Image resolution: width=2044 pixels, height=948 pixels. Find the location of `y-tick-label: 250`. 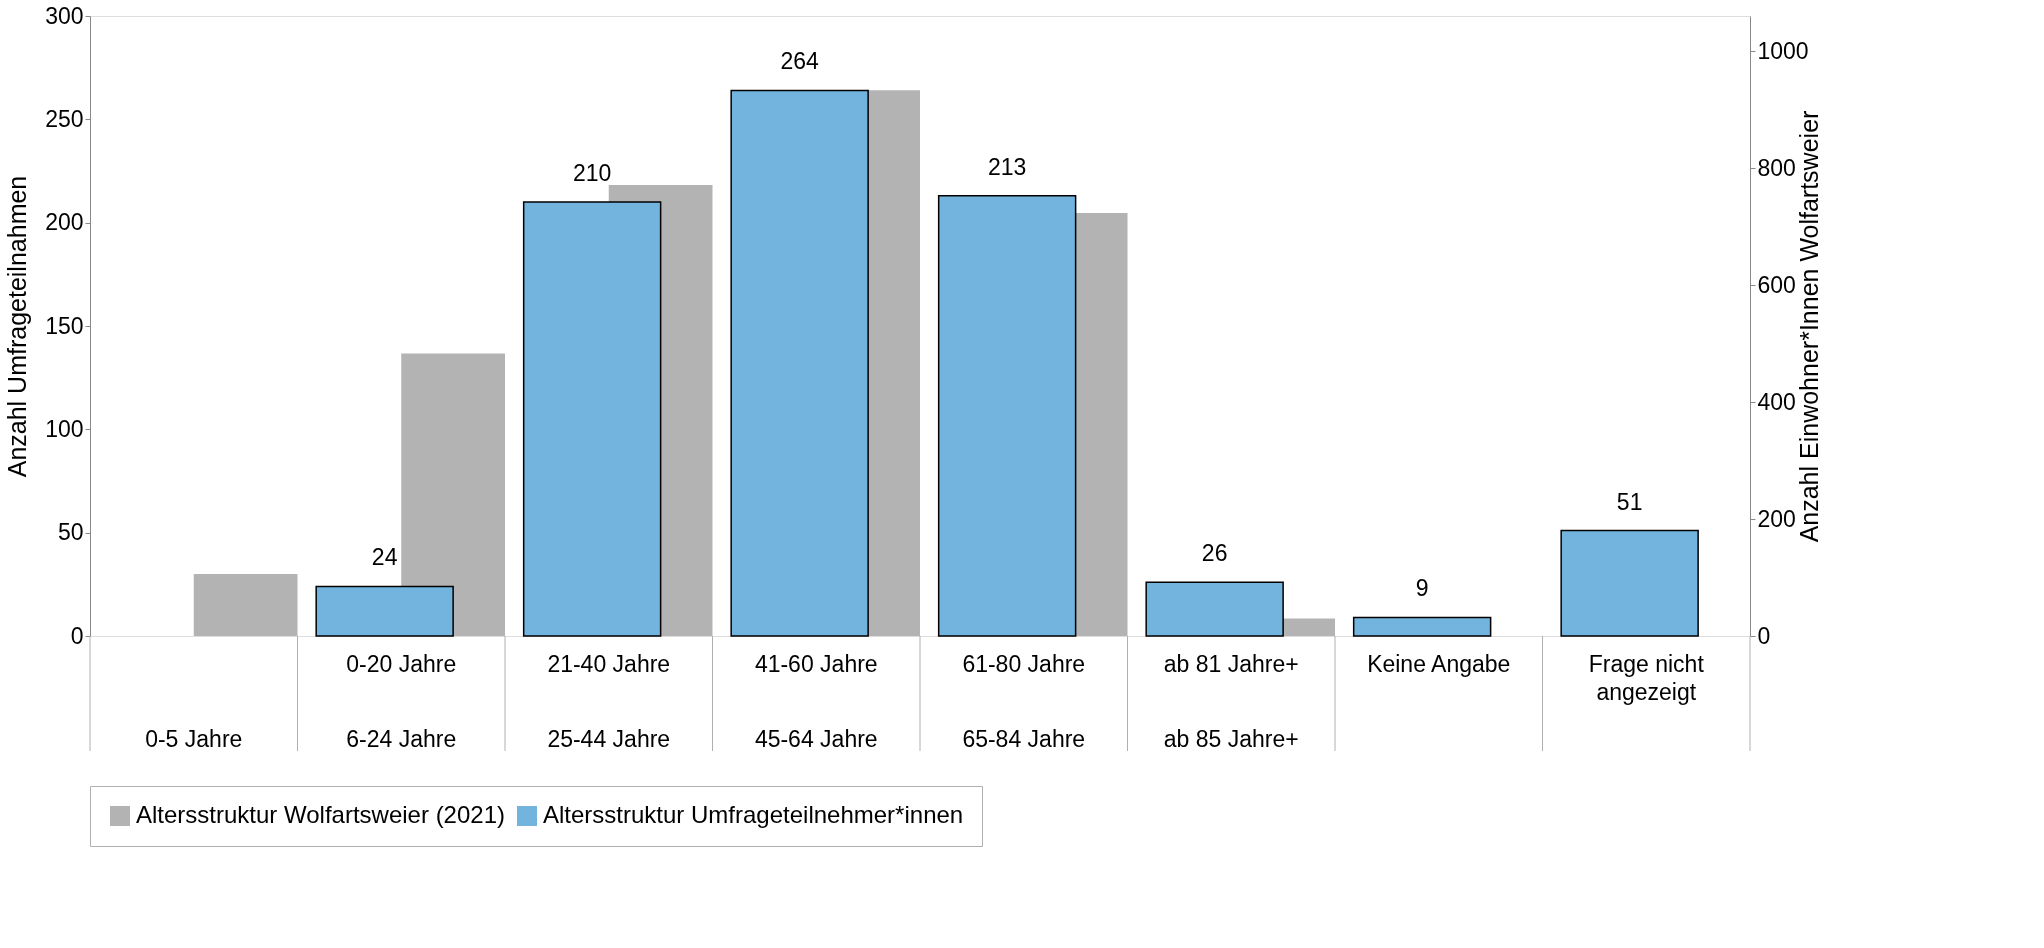

y-tick-label: 250 is located at coordinates (64, 118).